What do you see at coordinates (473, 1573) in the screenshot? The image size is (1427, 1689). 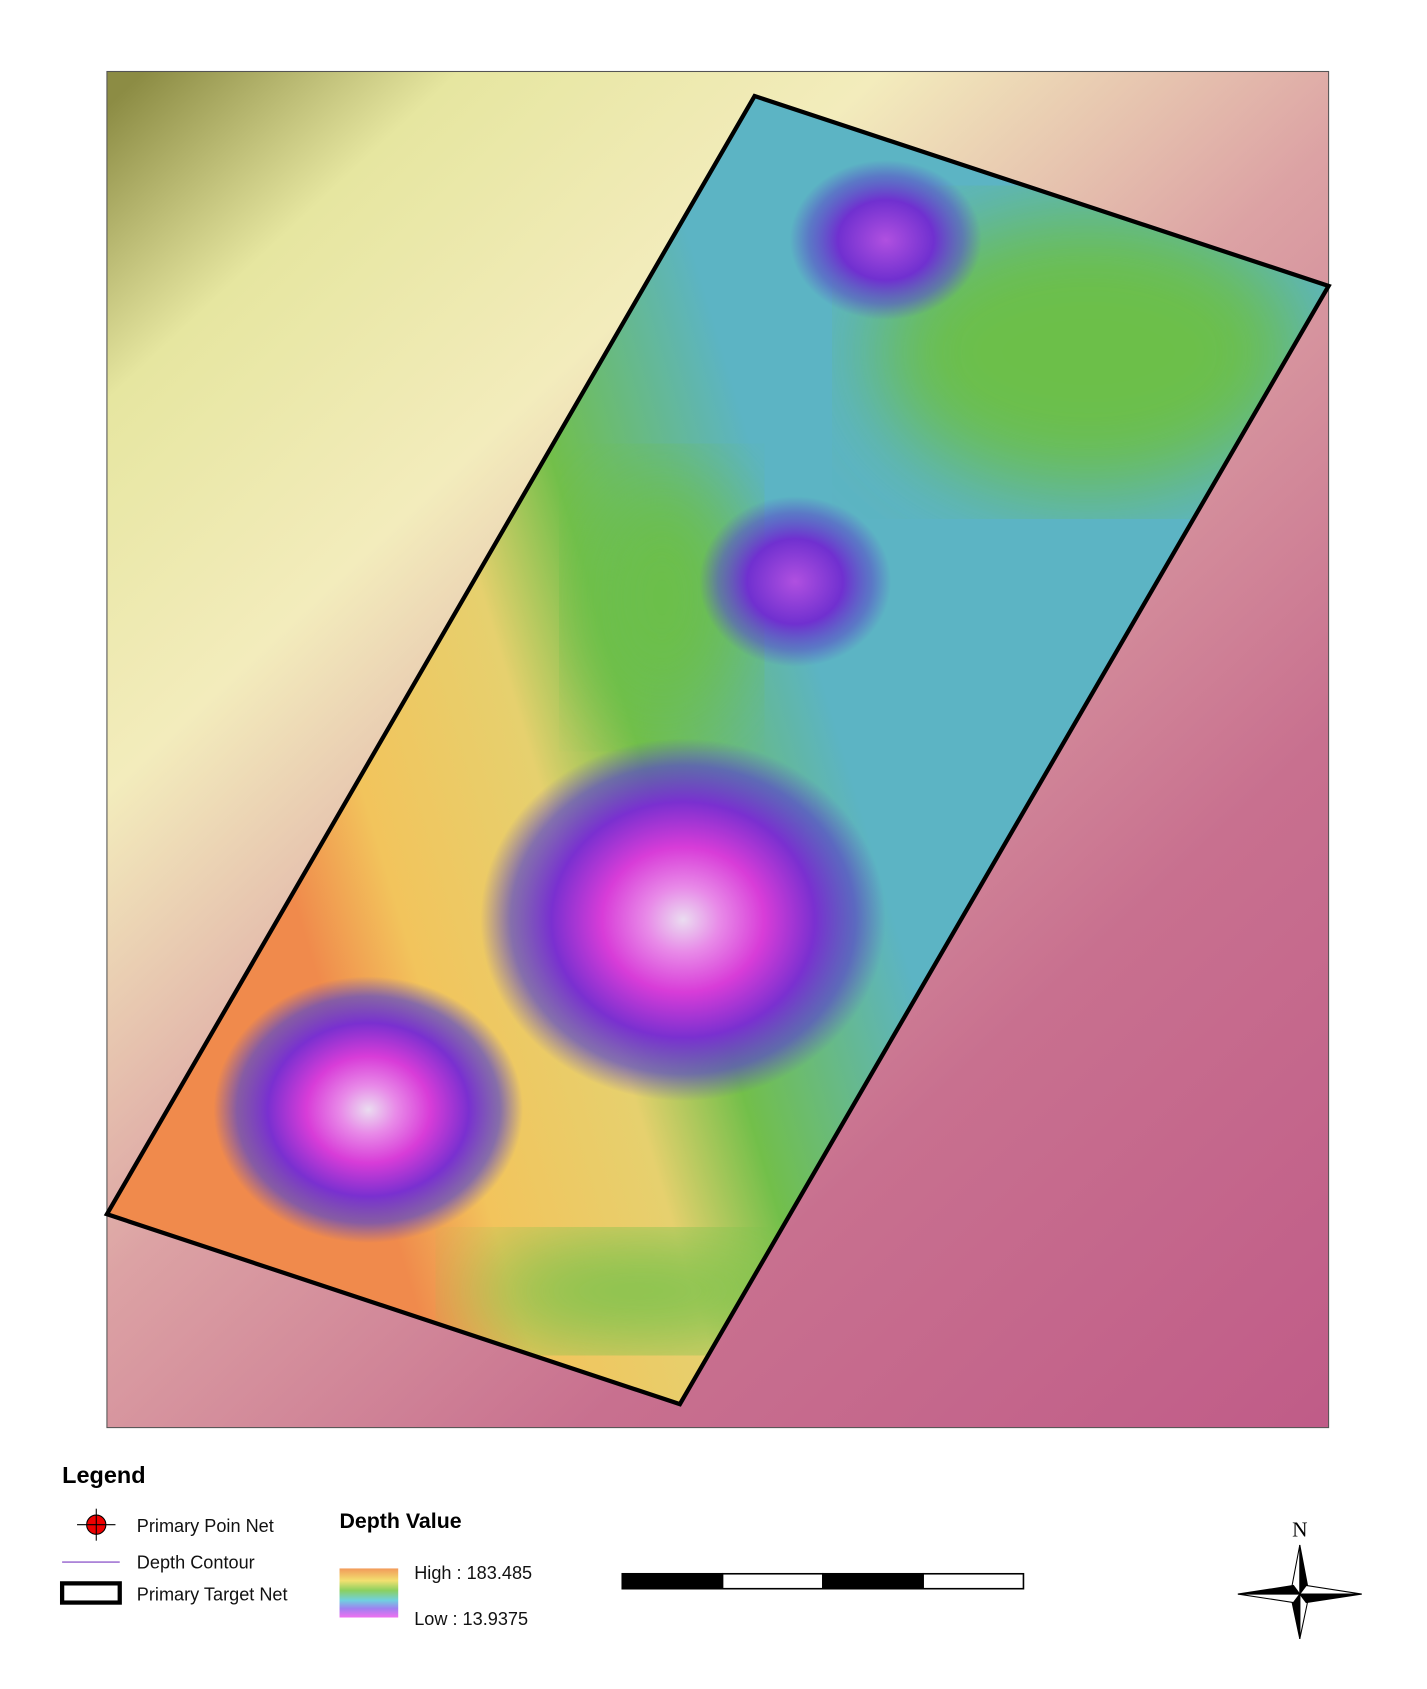 I see `ramp-high: High : 183.485` at bounding box center [473, 1573].